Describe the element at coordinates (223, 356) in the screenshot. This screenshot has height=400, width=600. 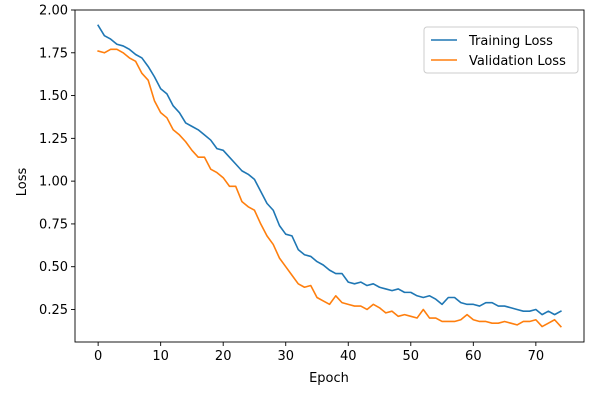
I see `x-tick-label: 20` at that location.